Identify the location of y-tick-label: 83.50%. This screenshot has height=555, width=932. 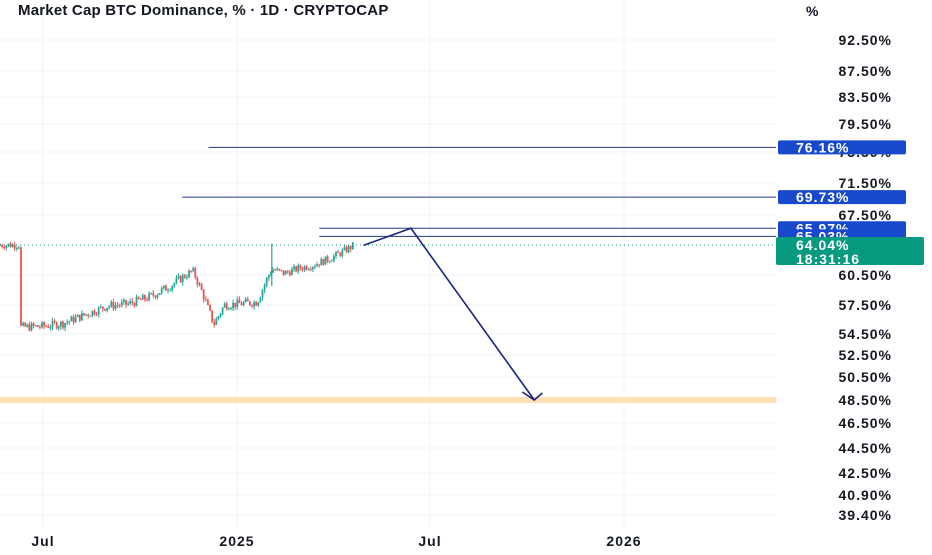
(865, 97).